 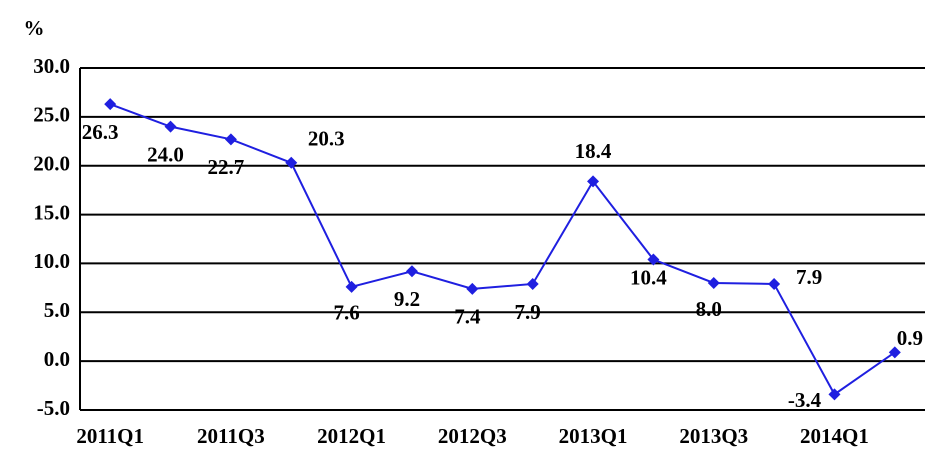 I want to click on data-label: 22.7, so click(x=226, y=167).